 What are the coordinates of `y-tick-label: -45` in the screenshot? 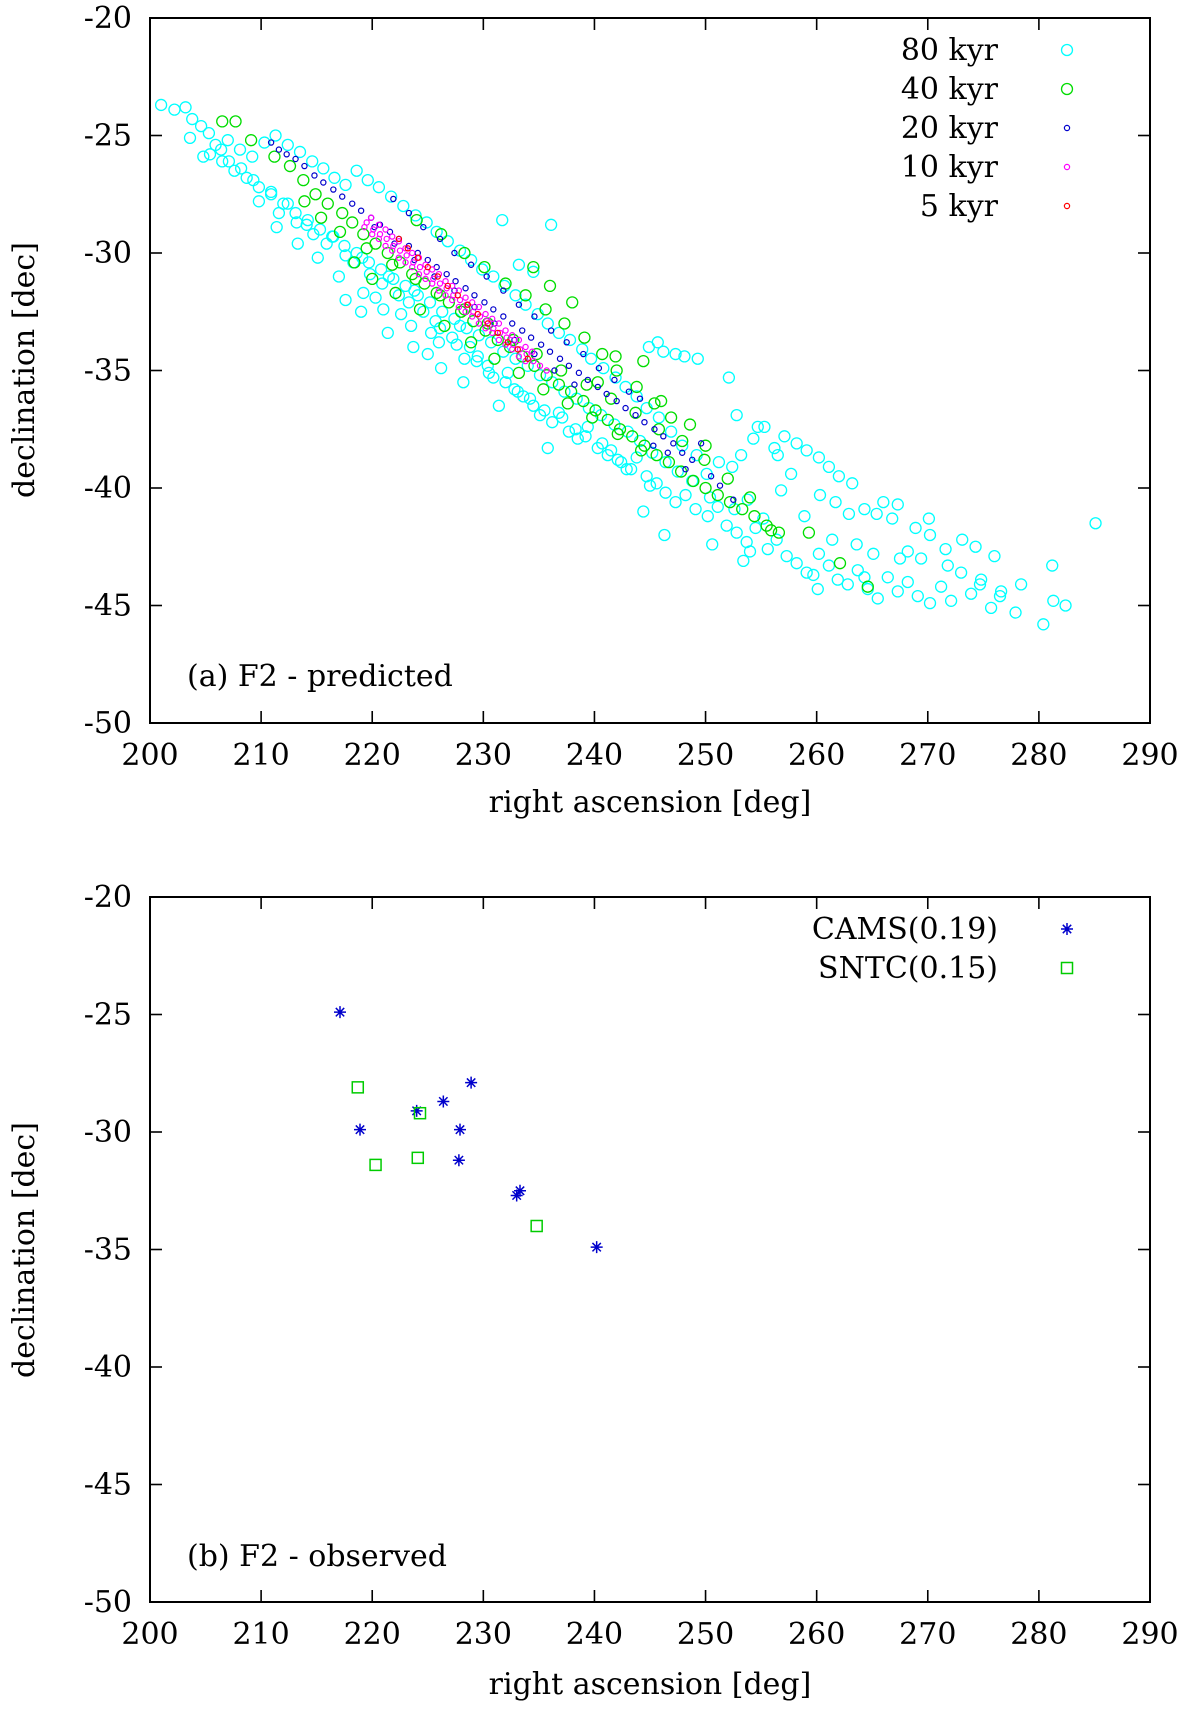 It's located at (108, 1485).